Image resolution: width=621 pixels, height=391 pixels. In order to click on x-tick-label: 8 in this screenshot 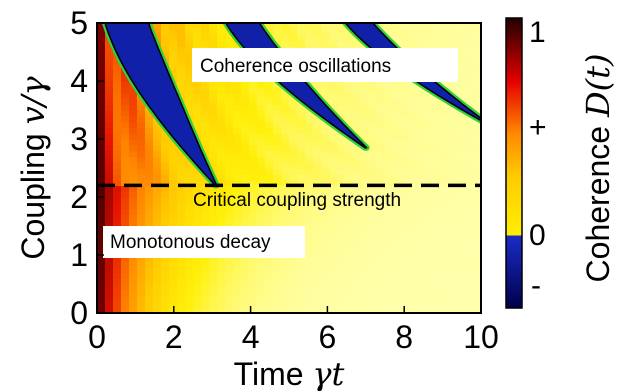, I will do `click(404, 337)`.